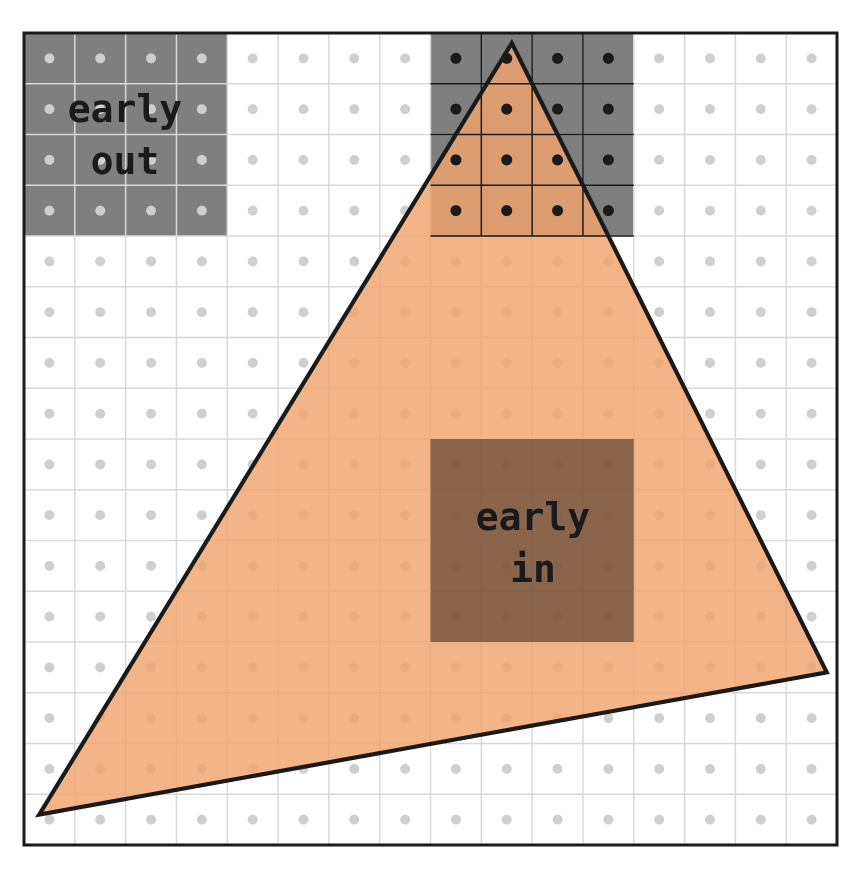 This screenshot has height=876, width=860. I want to click on early-out-label-line2: out, so click(125, 161).